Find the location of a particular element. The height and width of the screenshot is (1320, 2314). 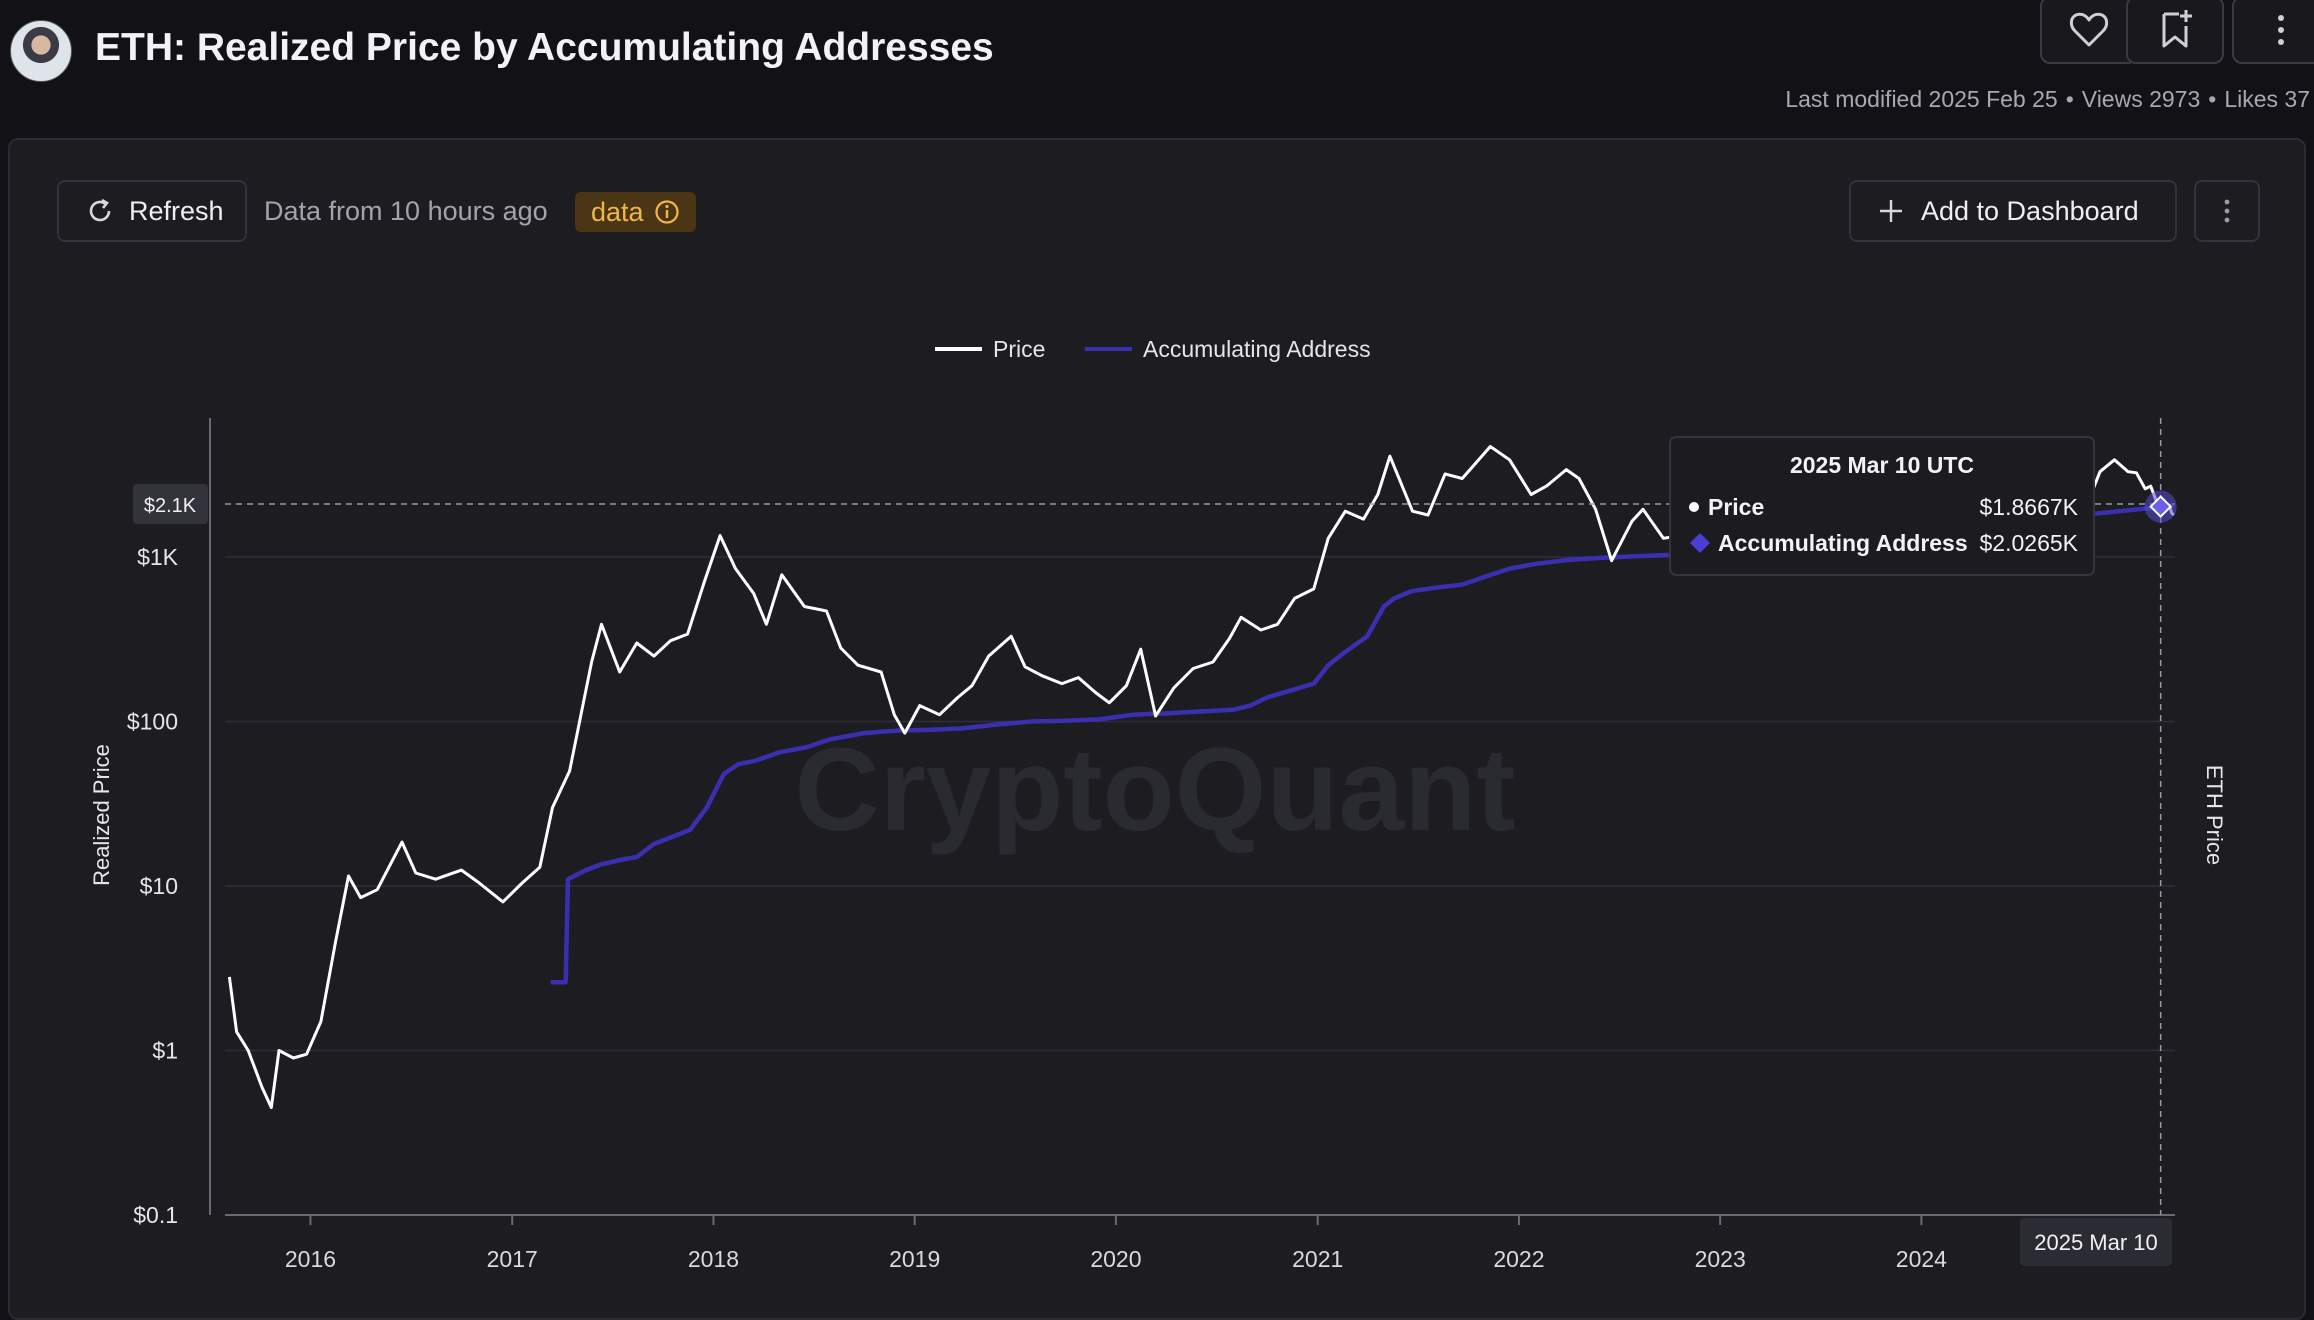

tooltip-price-marker is located at coordinates (1694, 507).